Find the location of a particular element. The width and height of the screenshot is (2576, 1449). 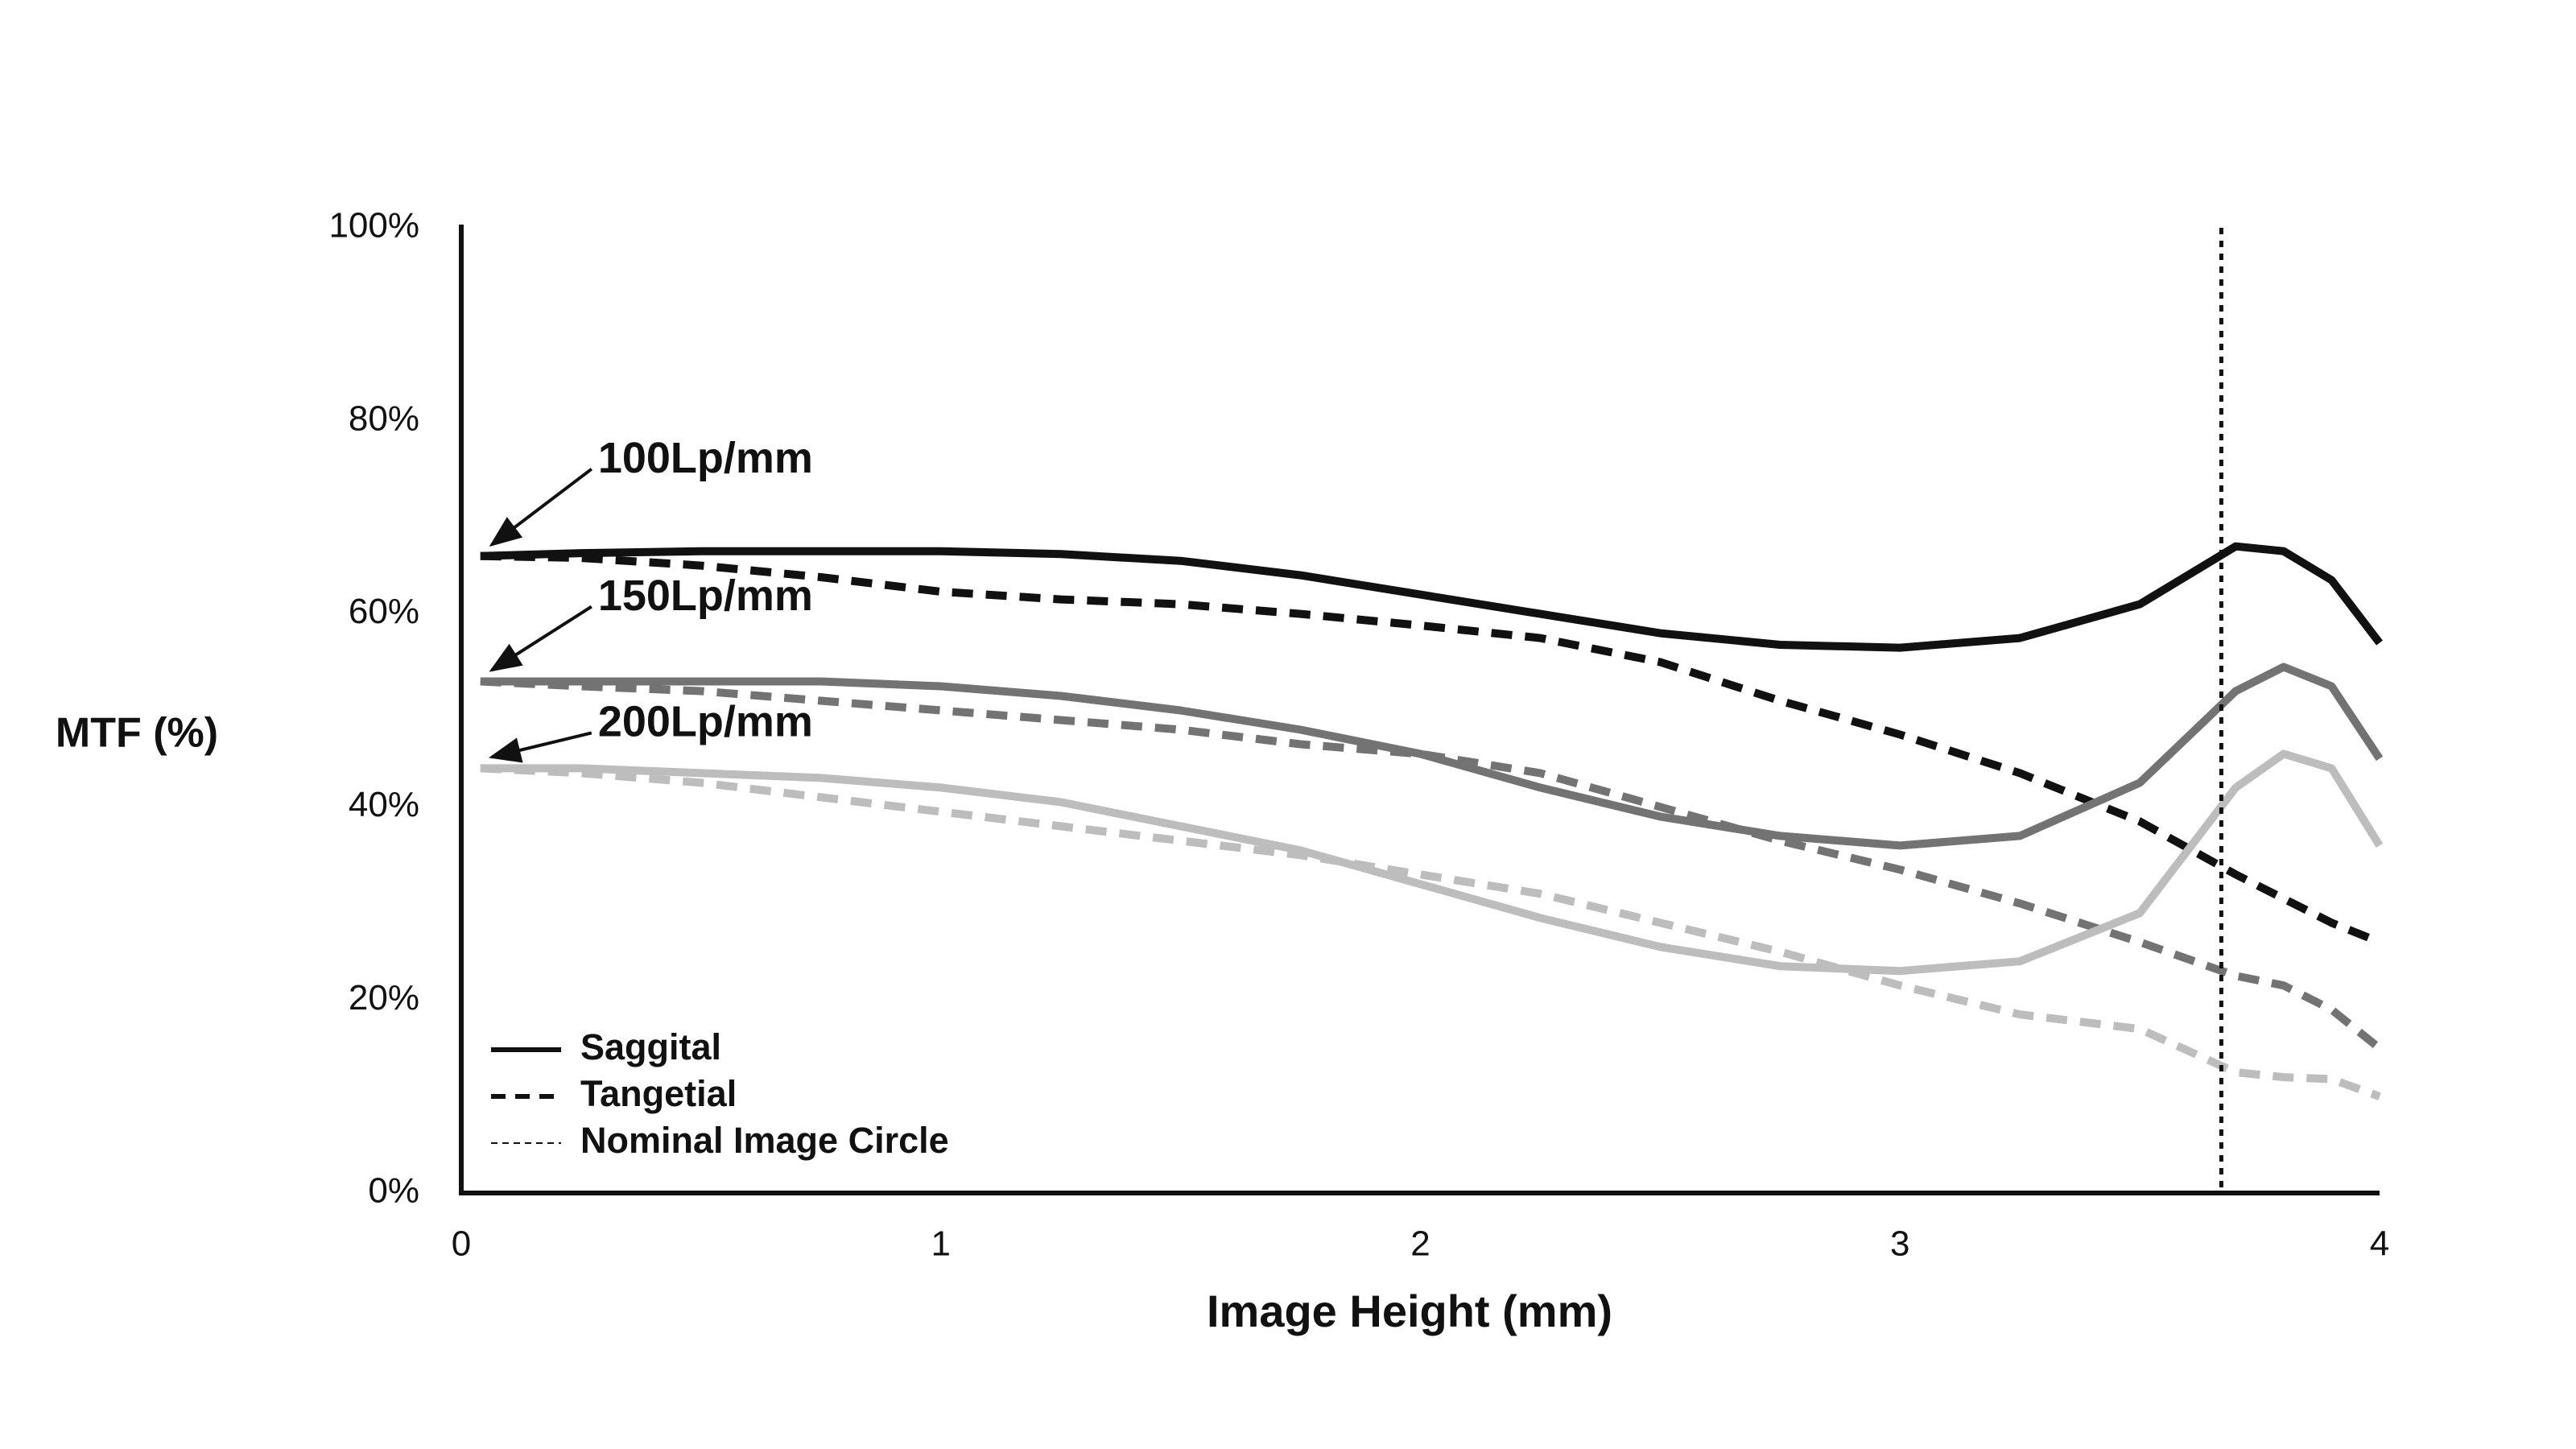

y-tick-label: 80% is located at coordinates (384, 418).